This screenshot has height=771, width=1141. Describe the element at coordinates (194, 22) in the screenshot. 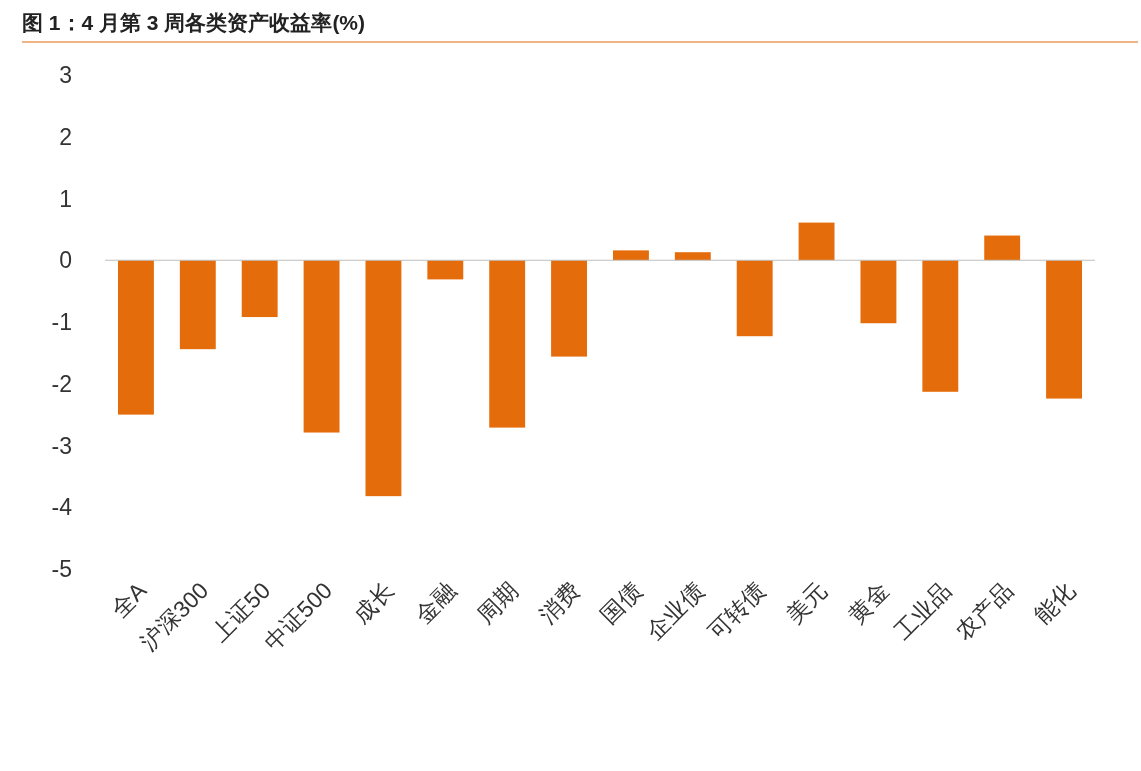

I see `chart-title: 图 1：4 月第 3 周各类资产收益率(%)` at that location.